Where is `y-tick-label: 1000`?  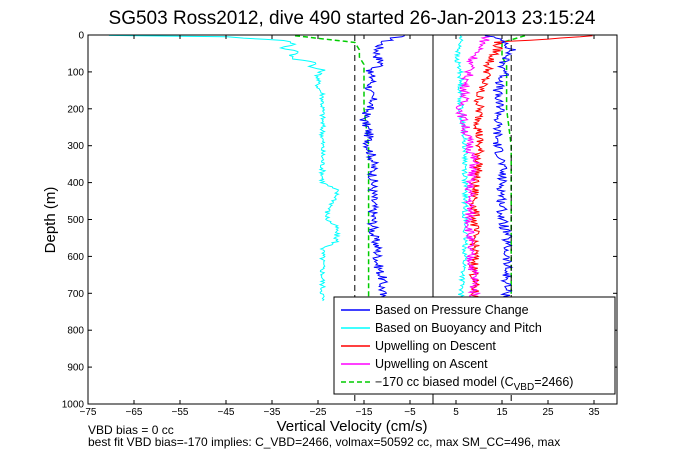 y-tick-label: 1000 is located at coordinates (73, 405).